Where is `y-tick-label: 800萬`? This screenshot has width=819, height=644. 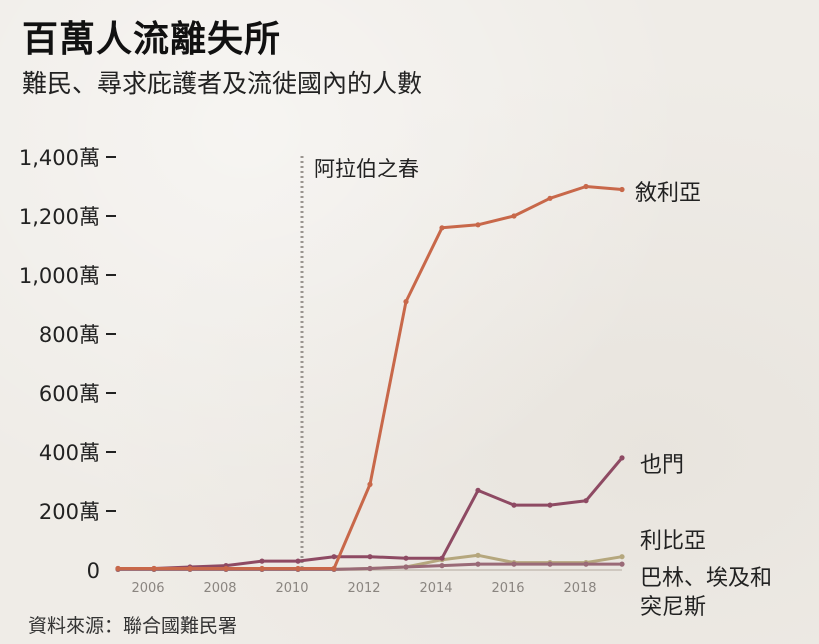
y-tick-label: 800萬 is located at coordinates (69, 335).